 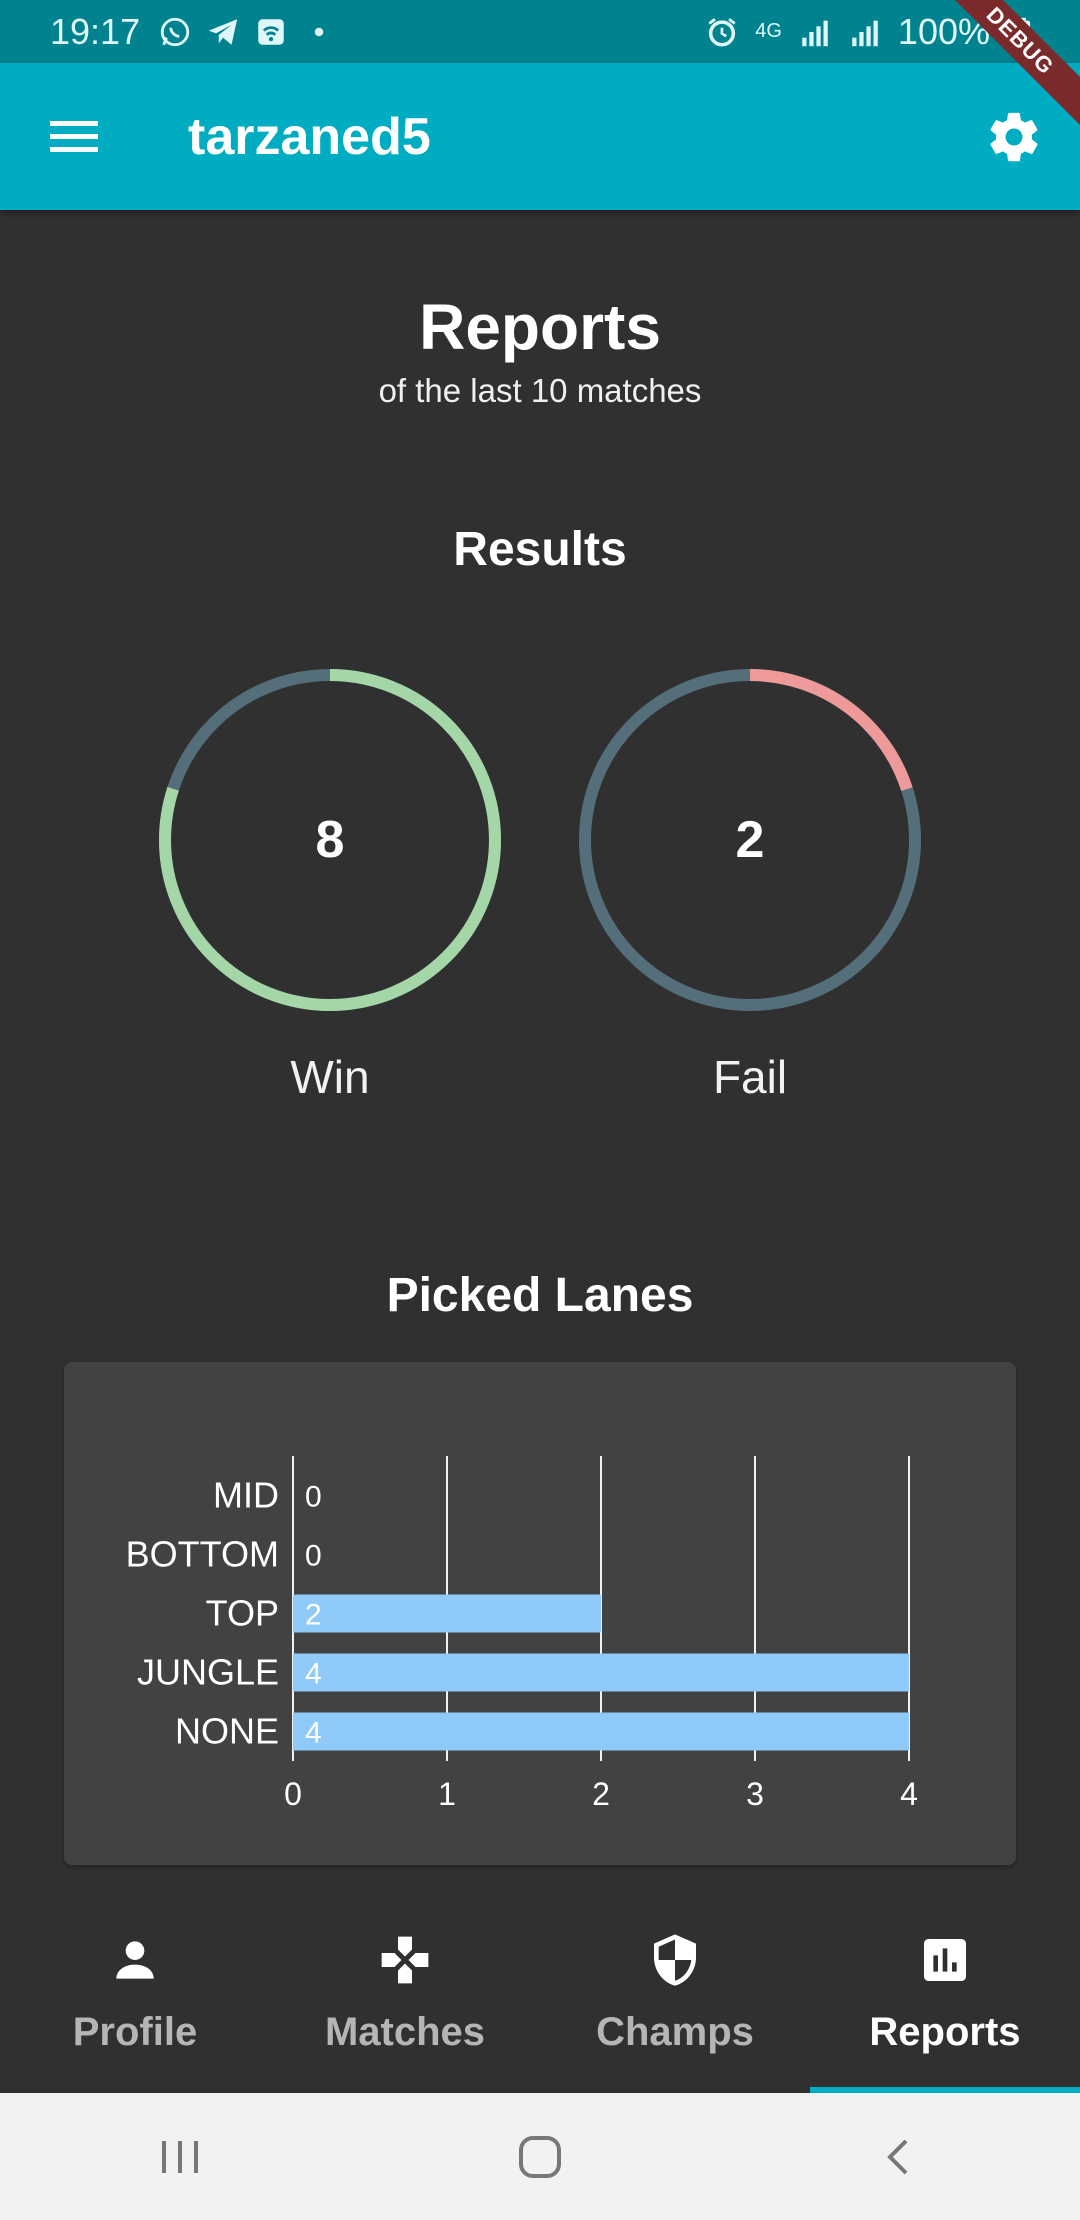 What do you see at coordinates (540, 1295) in the screenshot?
I see `picked-lanes-title: Picked Lanes` at bounding box center [540, 1295].